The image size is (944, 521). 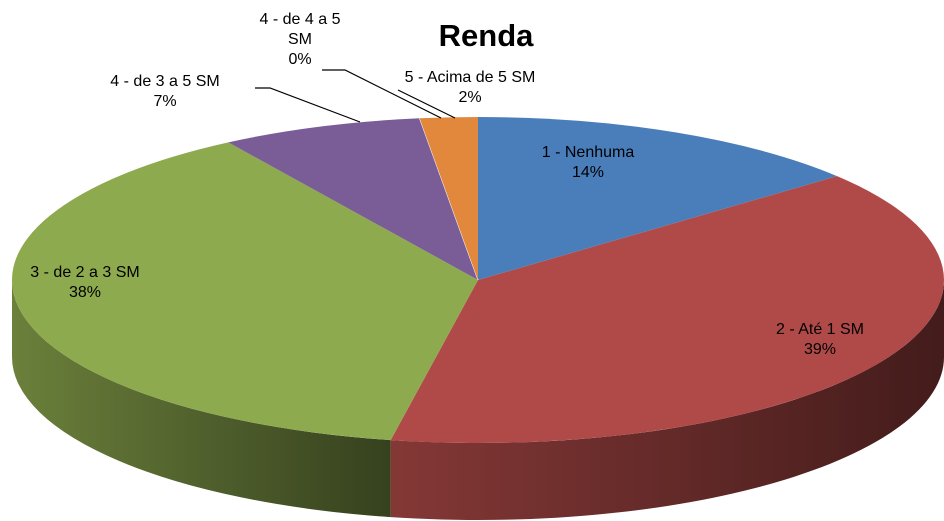 What do you see at coordinates (470, 77) in the screenshot?
I see `slice-name: 5 - Acima de 5 SM` at bounding box center [470, 77].